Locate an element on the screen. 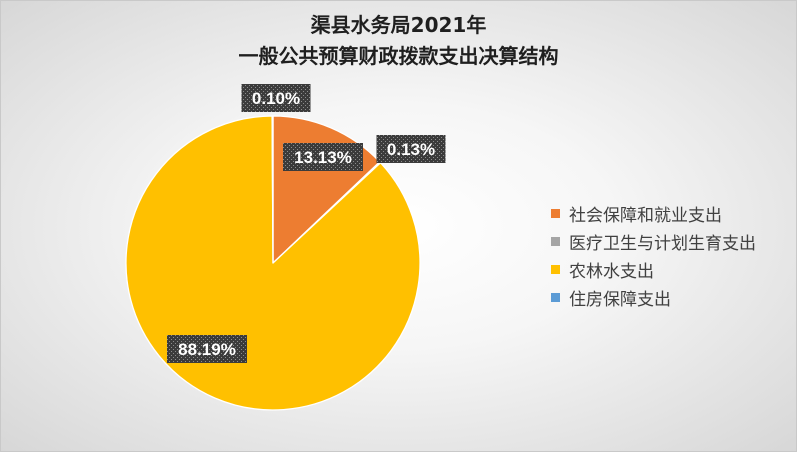 The image size is (797, 452). pie-slice-housing-security is located at coordinates (272, 189).